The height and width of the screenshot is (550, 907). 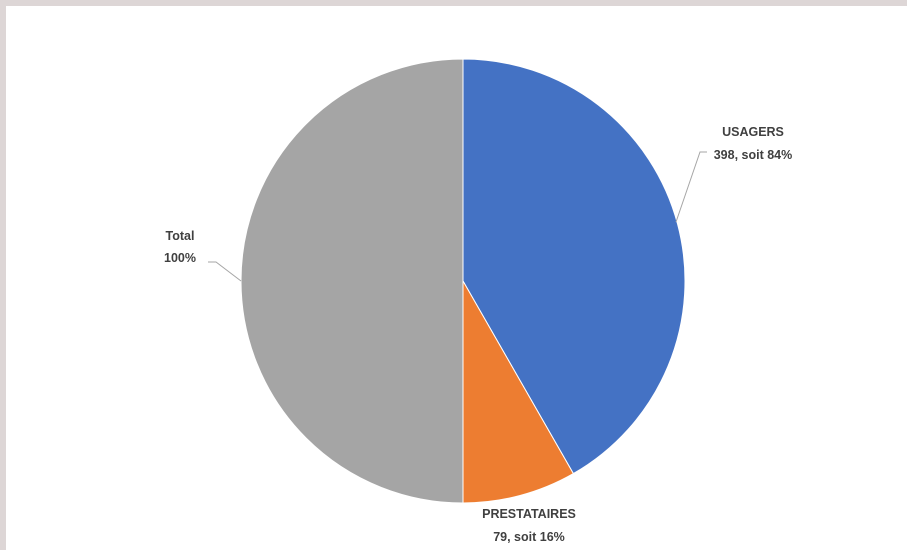 What do you see at coordinates (529, 537) in the screenshot?
I see `label-prestataires-value: 79, soit 16%` at bounding box center [529, 537].